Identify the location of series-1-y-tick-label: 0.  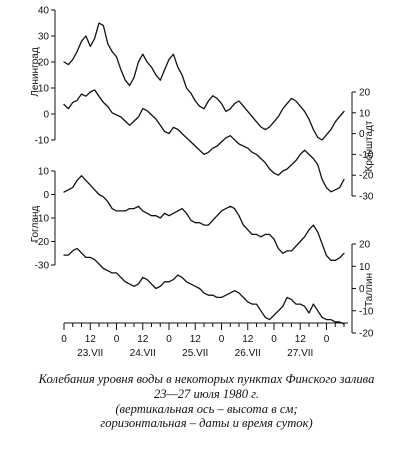
(46, 115).